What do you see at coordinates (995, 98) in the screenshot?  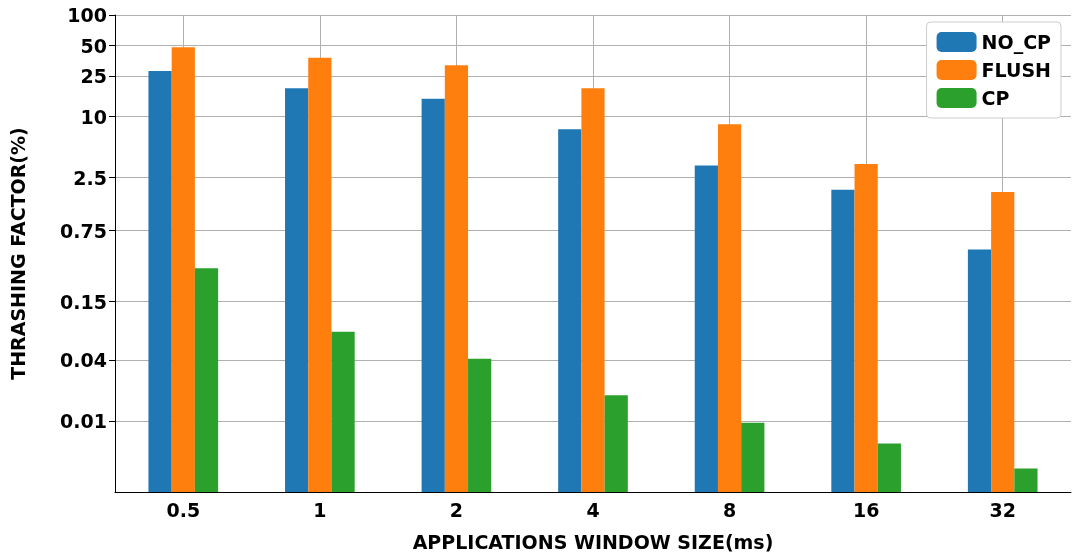 I see `legend-label: CP` at bounding box center [995, 98].